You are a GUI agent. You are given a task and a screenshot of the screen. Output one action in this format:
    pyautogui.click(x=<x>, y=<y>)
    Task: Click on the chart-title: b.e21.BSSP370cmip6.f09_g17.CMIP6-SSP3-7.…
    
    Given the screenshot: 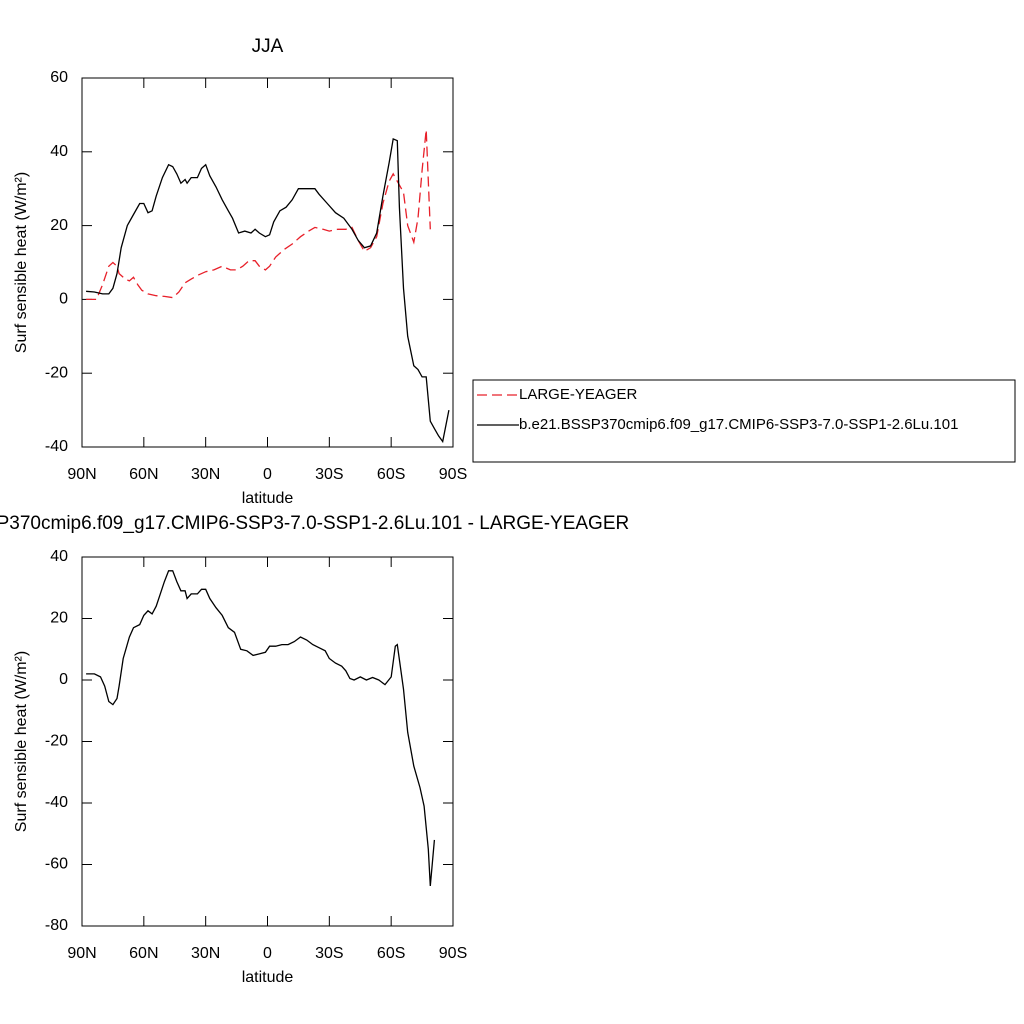 What is the action you would take?
    pyautogui.click(x=314, y=523)
    